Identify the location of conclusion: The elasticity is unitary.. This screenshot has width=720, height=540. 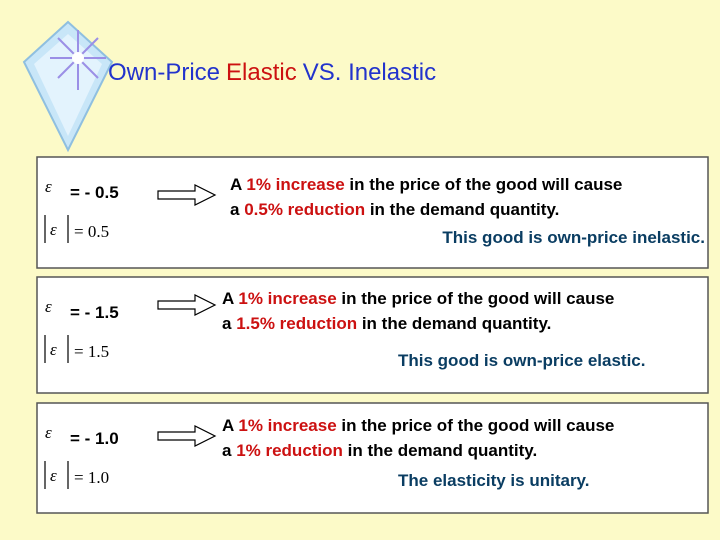
(493, 480).